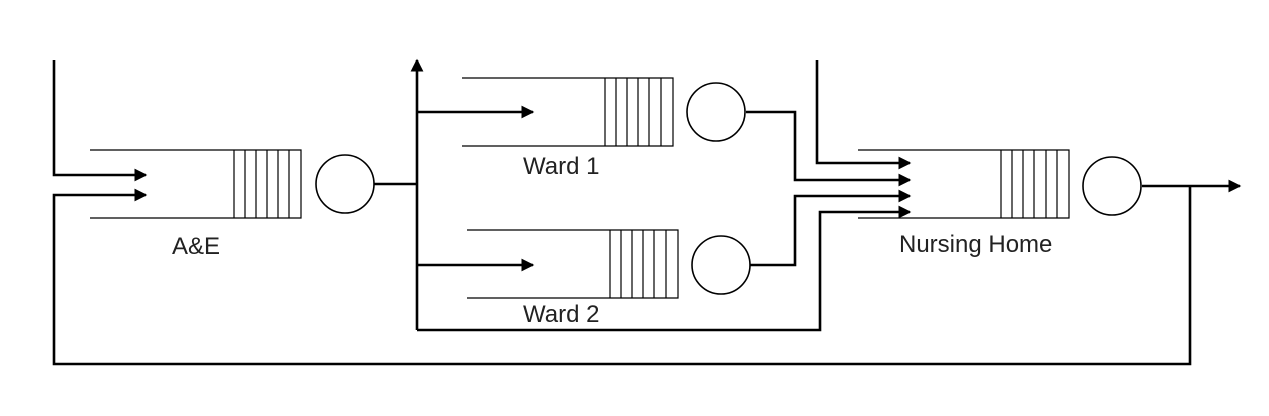 The height and width of the screenshot is (416, 1269). What do you see at coordinates (863, 115) in the screenshot?
I see `nursing-home-external-arrival-line` at bounding box center [863, 115].